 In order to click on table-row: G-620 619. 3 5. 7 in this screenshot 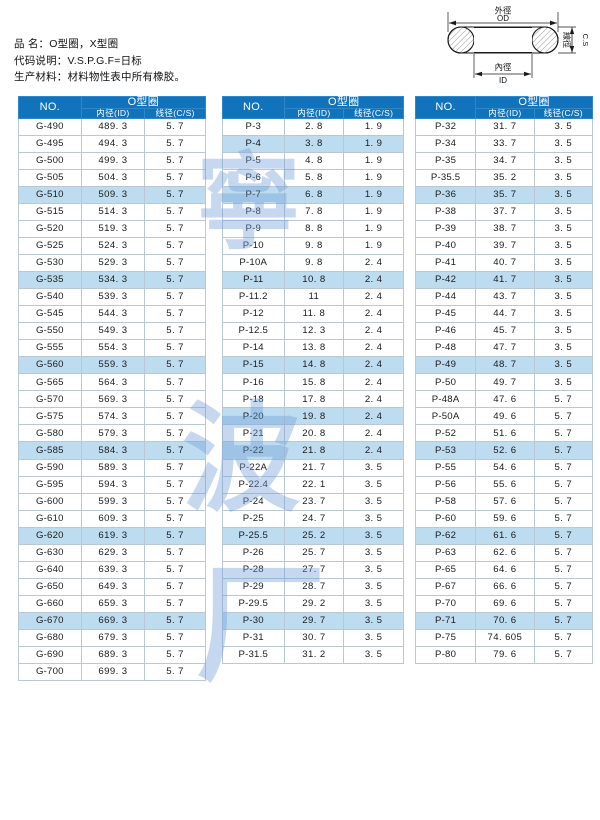, I will do `click(112, 535)`.